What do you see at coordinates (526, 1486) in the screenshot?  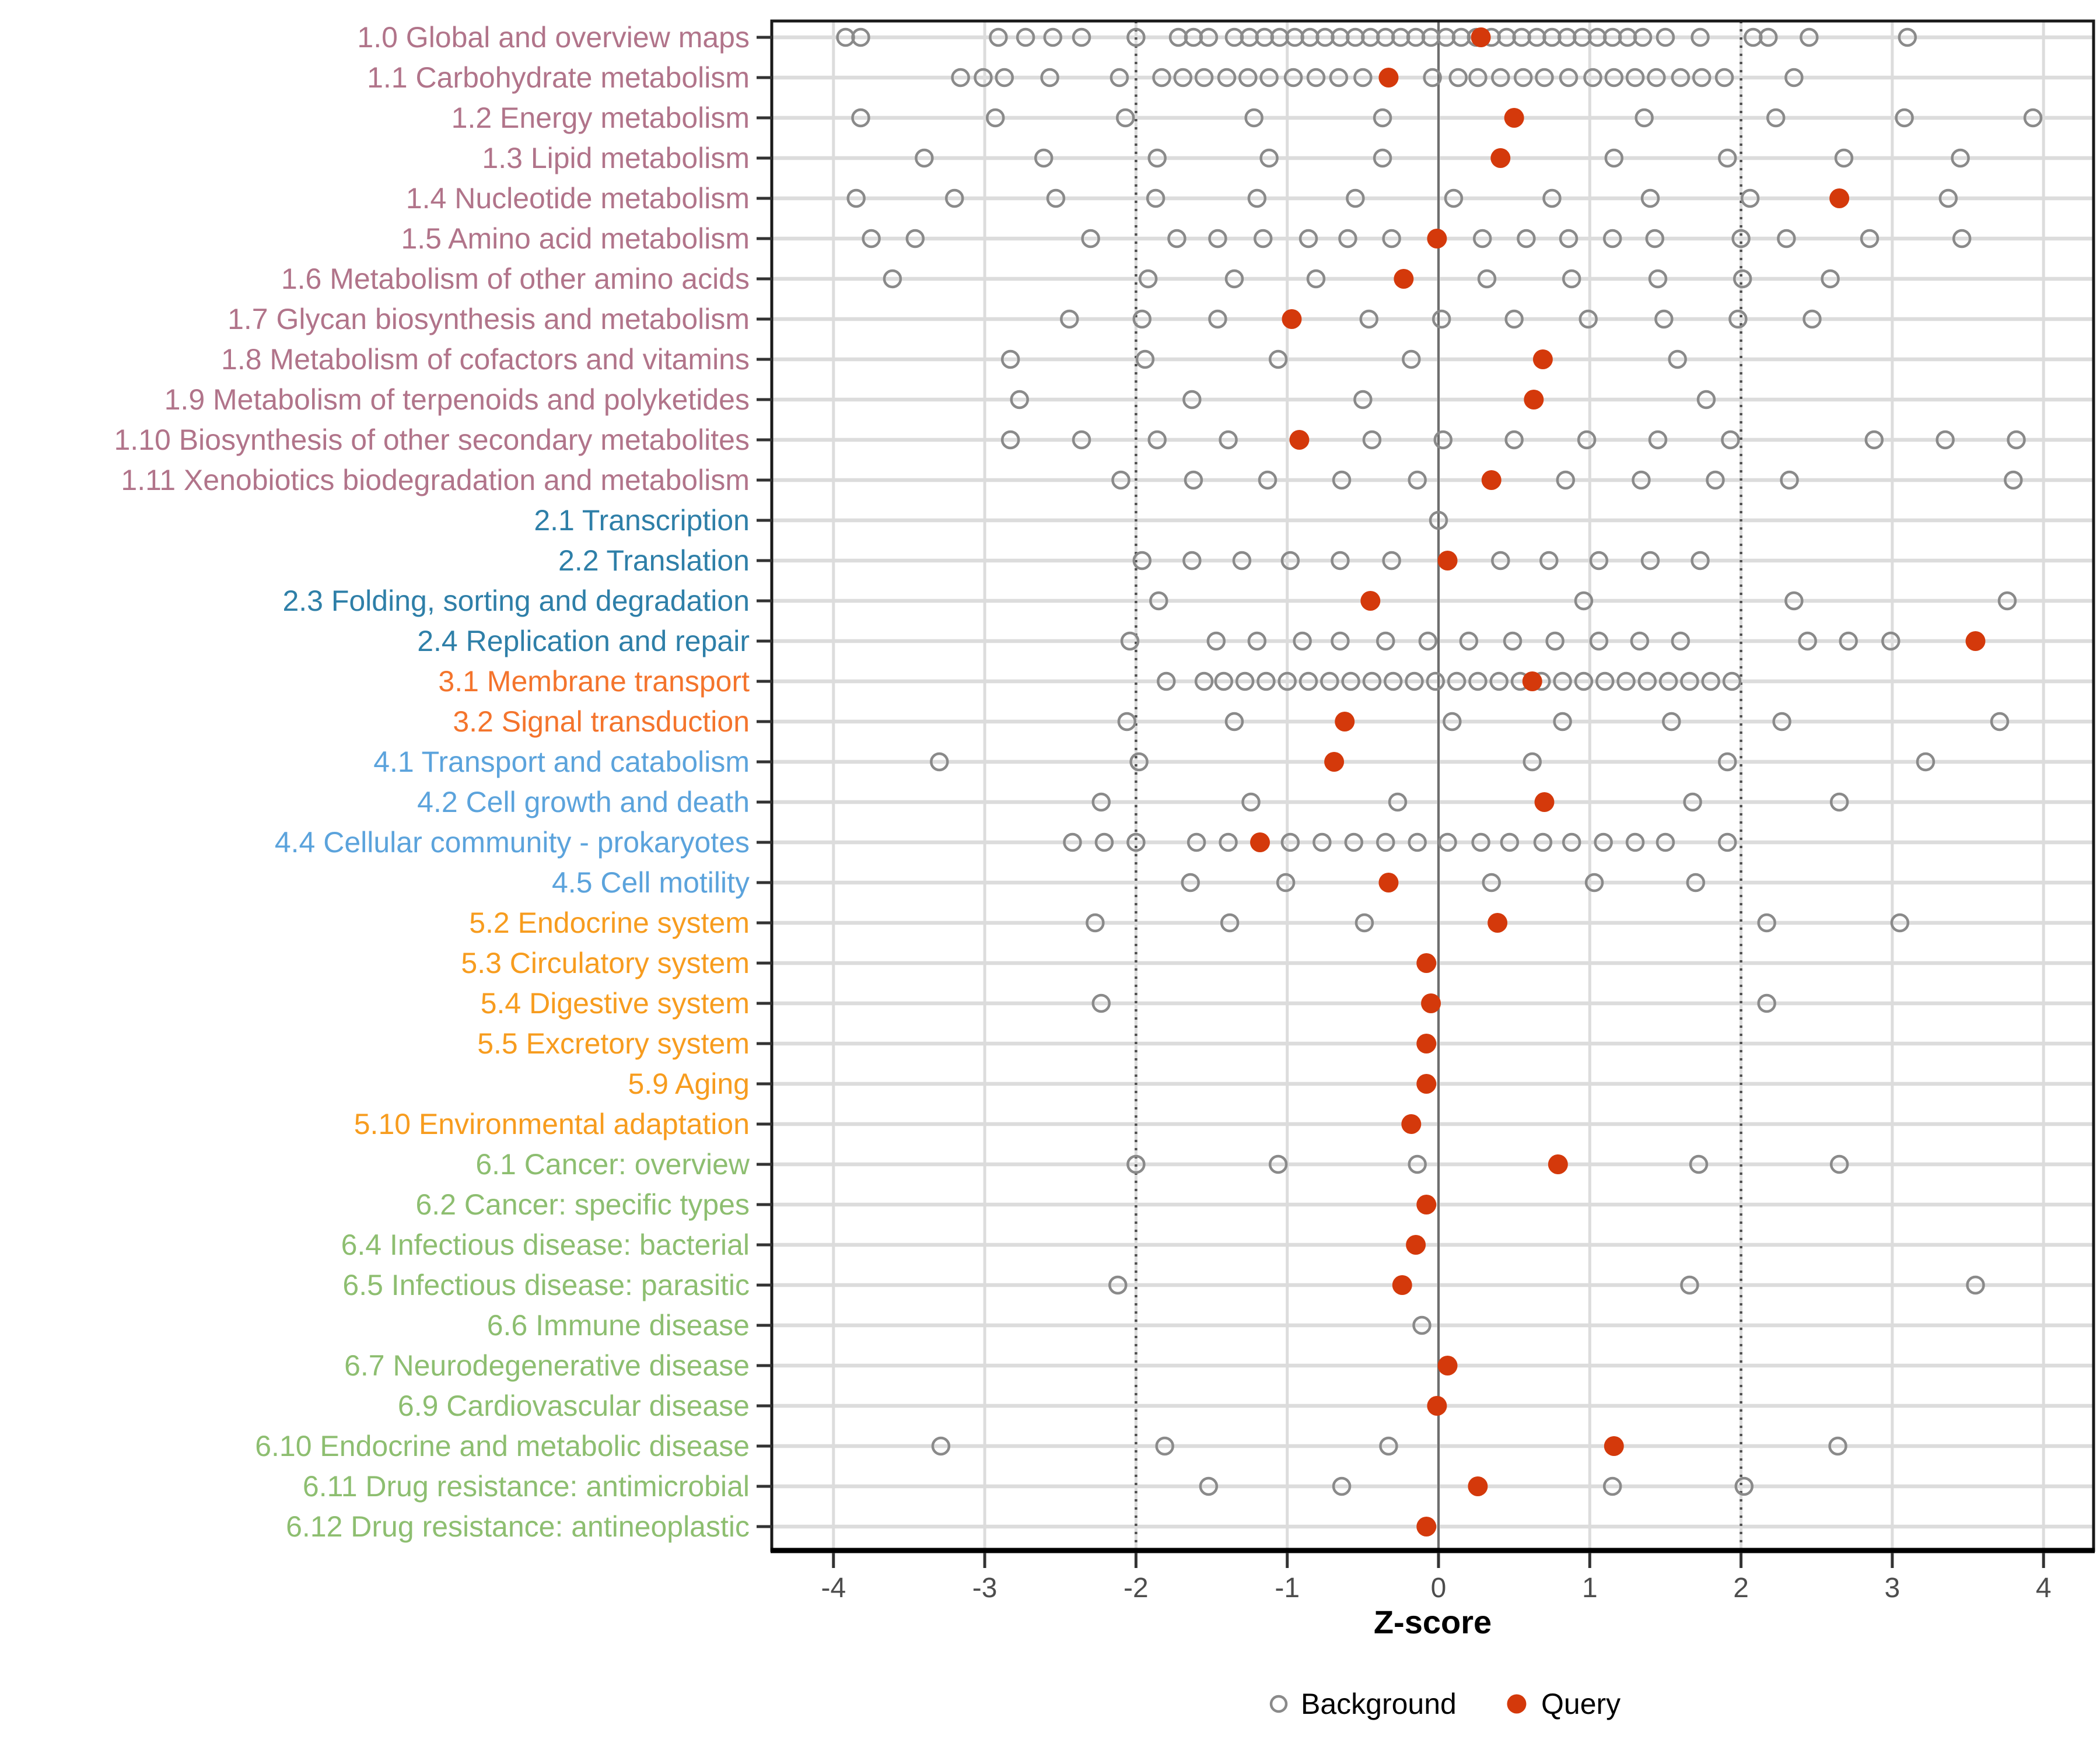 I see `y-axis-label: 6.11 Drug resistance: antimicrobial` at bounding box center [526, 1486].